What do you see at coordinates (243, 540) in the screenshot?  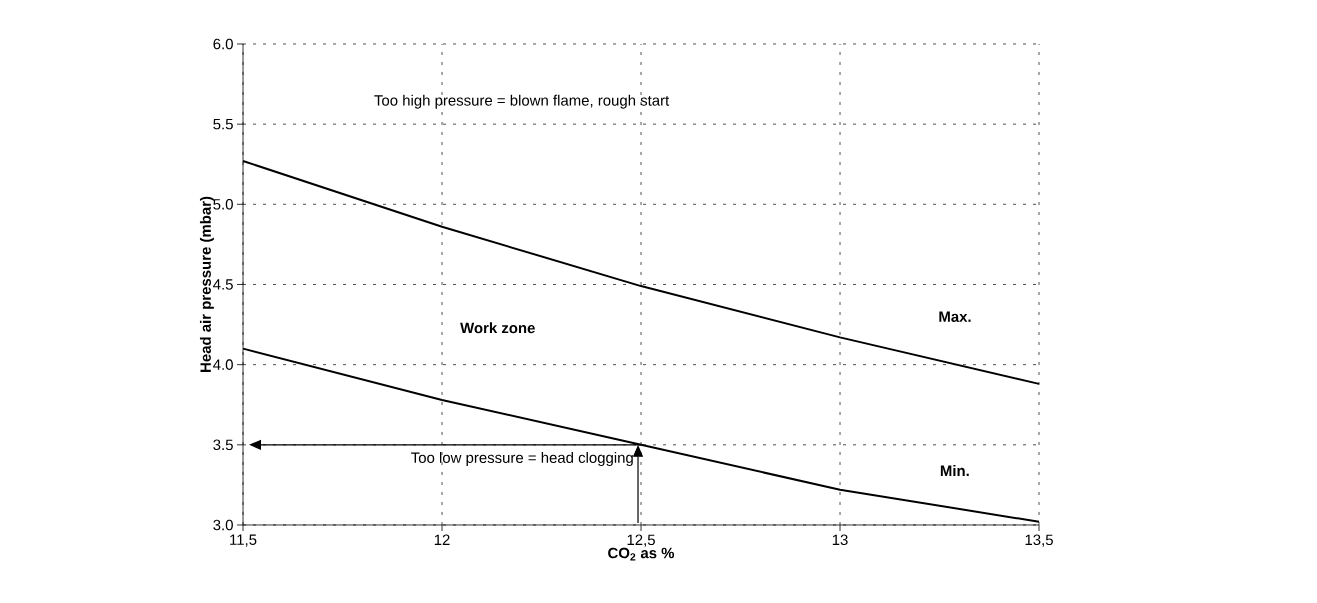 I see `x-tick-label: 11,5` at bounding box center [243, 540].